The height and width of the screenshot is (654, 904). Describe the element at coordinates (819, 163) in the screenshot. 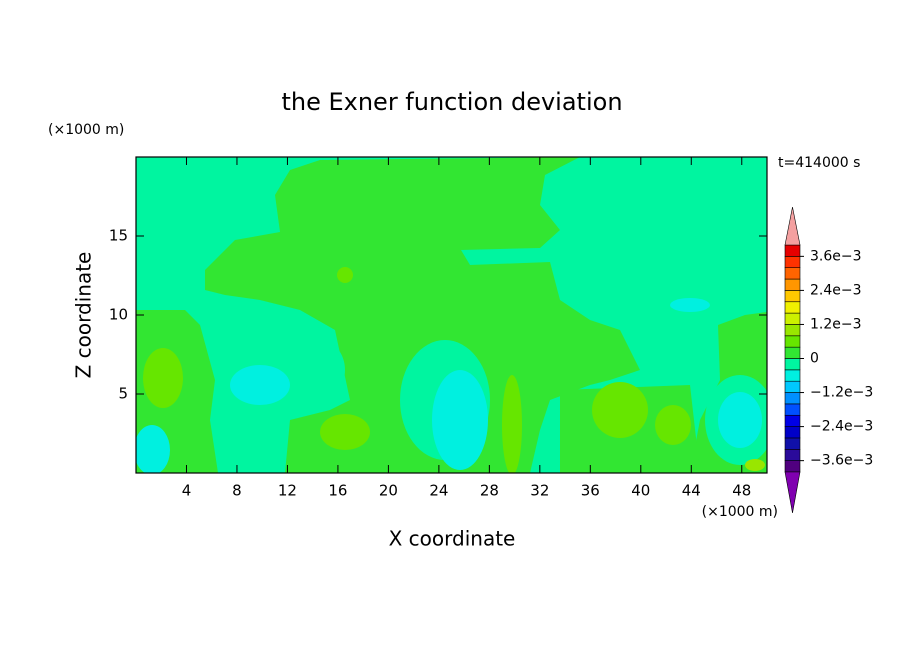

I see `time-label: t=414000 s` at that location.